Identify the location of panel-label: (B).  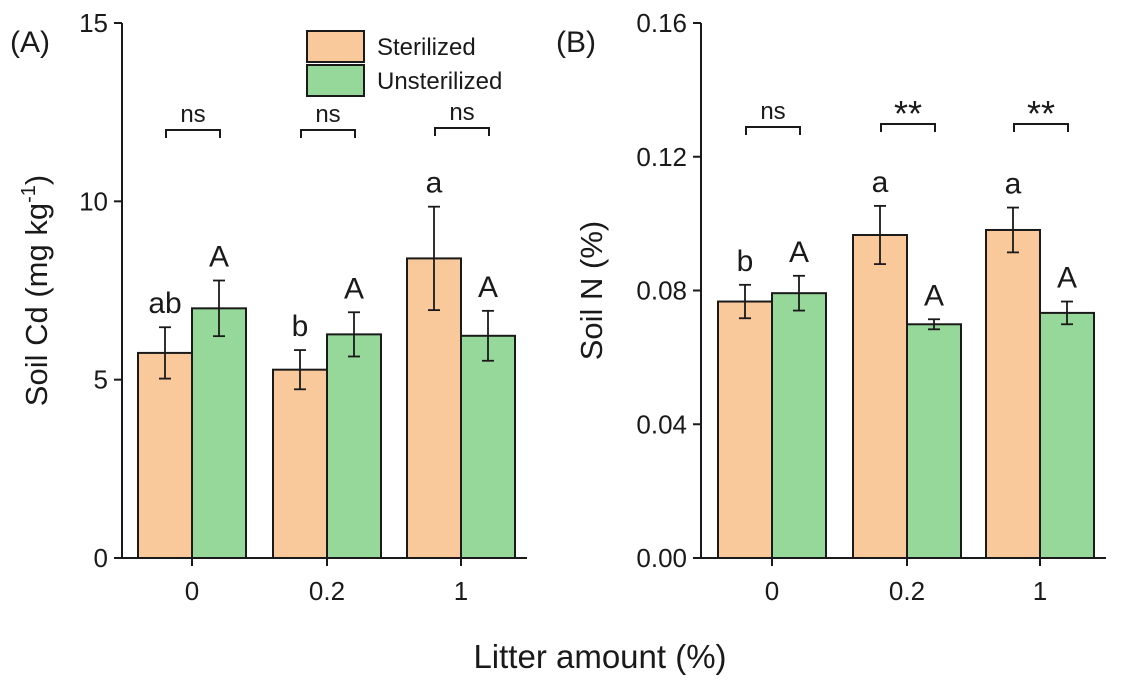
(576, 42).